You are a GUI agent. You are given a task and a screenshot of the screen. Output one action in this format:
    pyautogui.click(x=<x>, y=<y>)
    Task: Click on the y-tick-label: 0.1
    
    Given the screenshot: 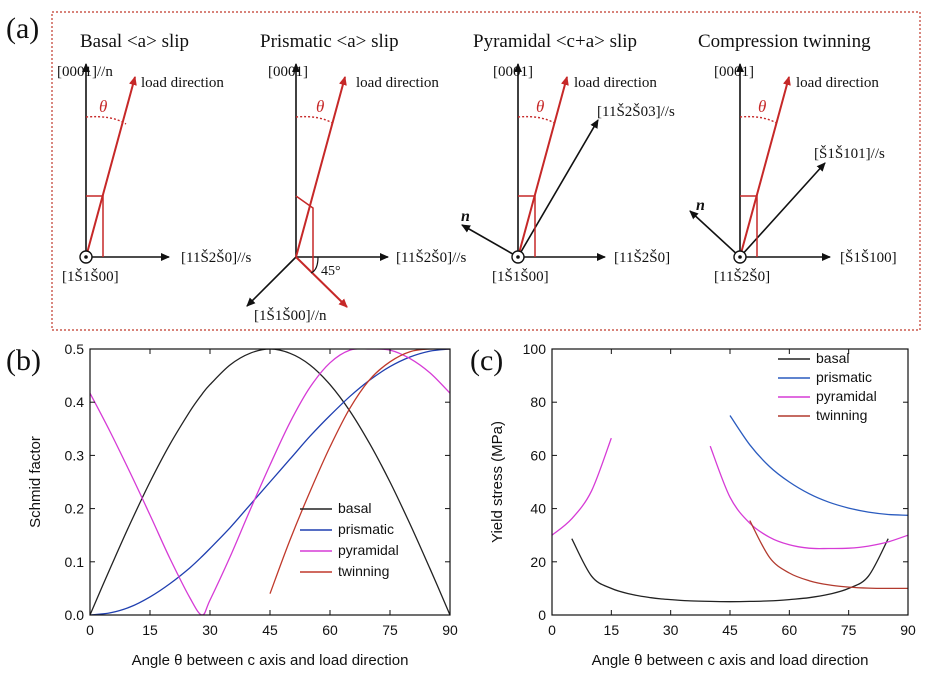 What is the action you would take?
    pyautogui.click(x=75, y=562)
    